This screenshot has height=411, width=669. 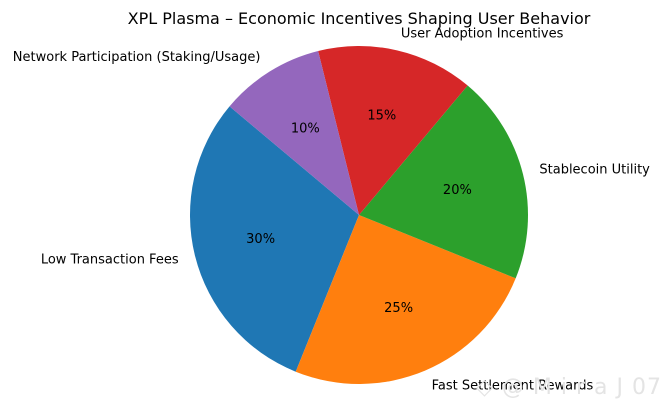 I want to click on slice-label-network-participation-staking-usage: Network Participation (Staking/Usage), so click(x=137, y=57).